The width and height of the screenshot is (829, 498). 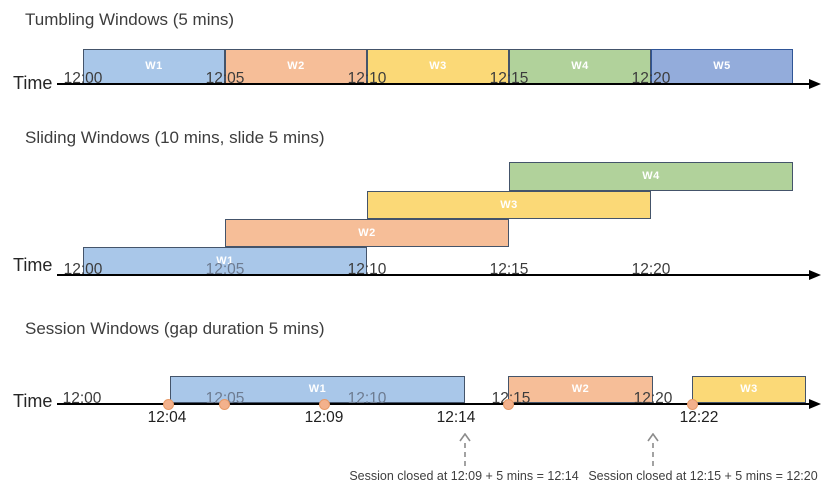 I want to click on session-time-point-label: 12:22, so click(x=699, y=417).